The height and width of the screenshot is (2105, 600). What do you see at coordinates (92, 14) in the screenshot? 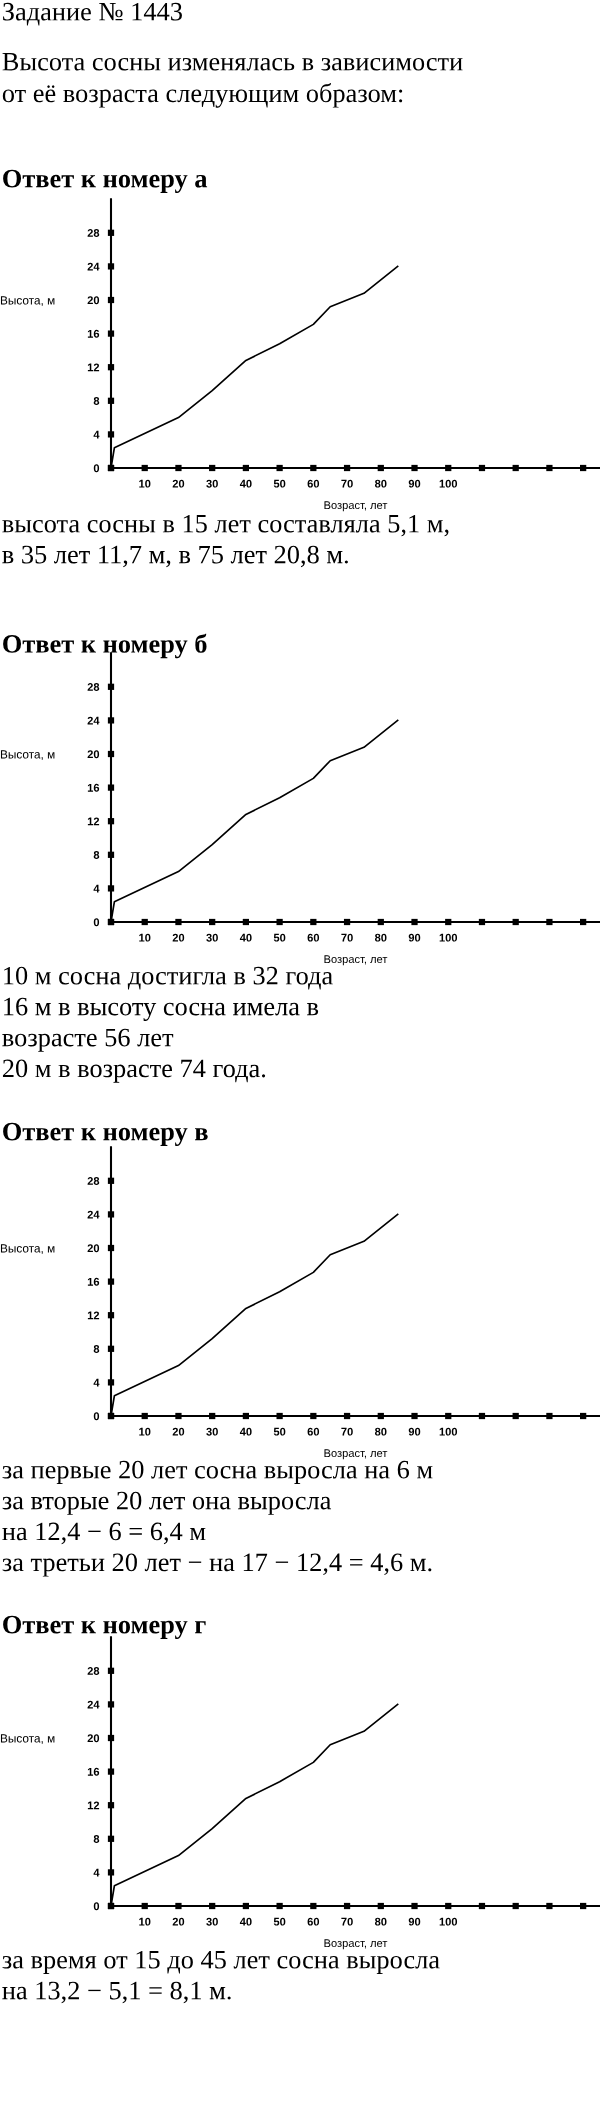
I see `text: Задание № 1443` at bounding box center [92, 14].